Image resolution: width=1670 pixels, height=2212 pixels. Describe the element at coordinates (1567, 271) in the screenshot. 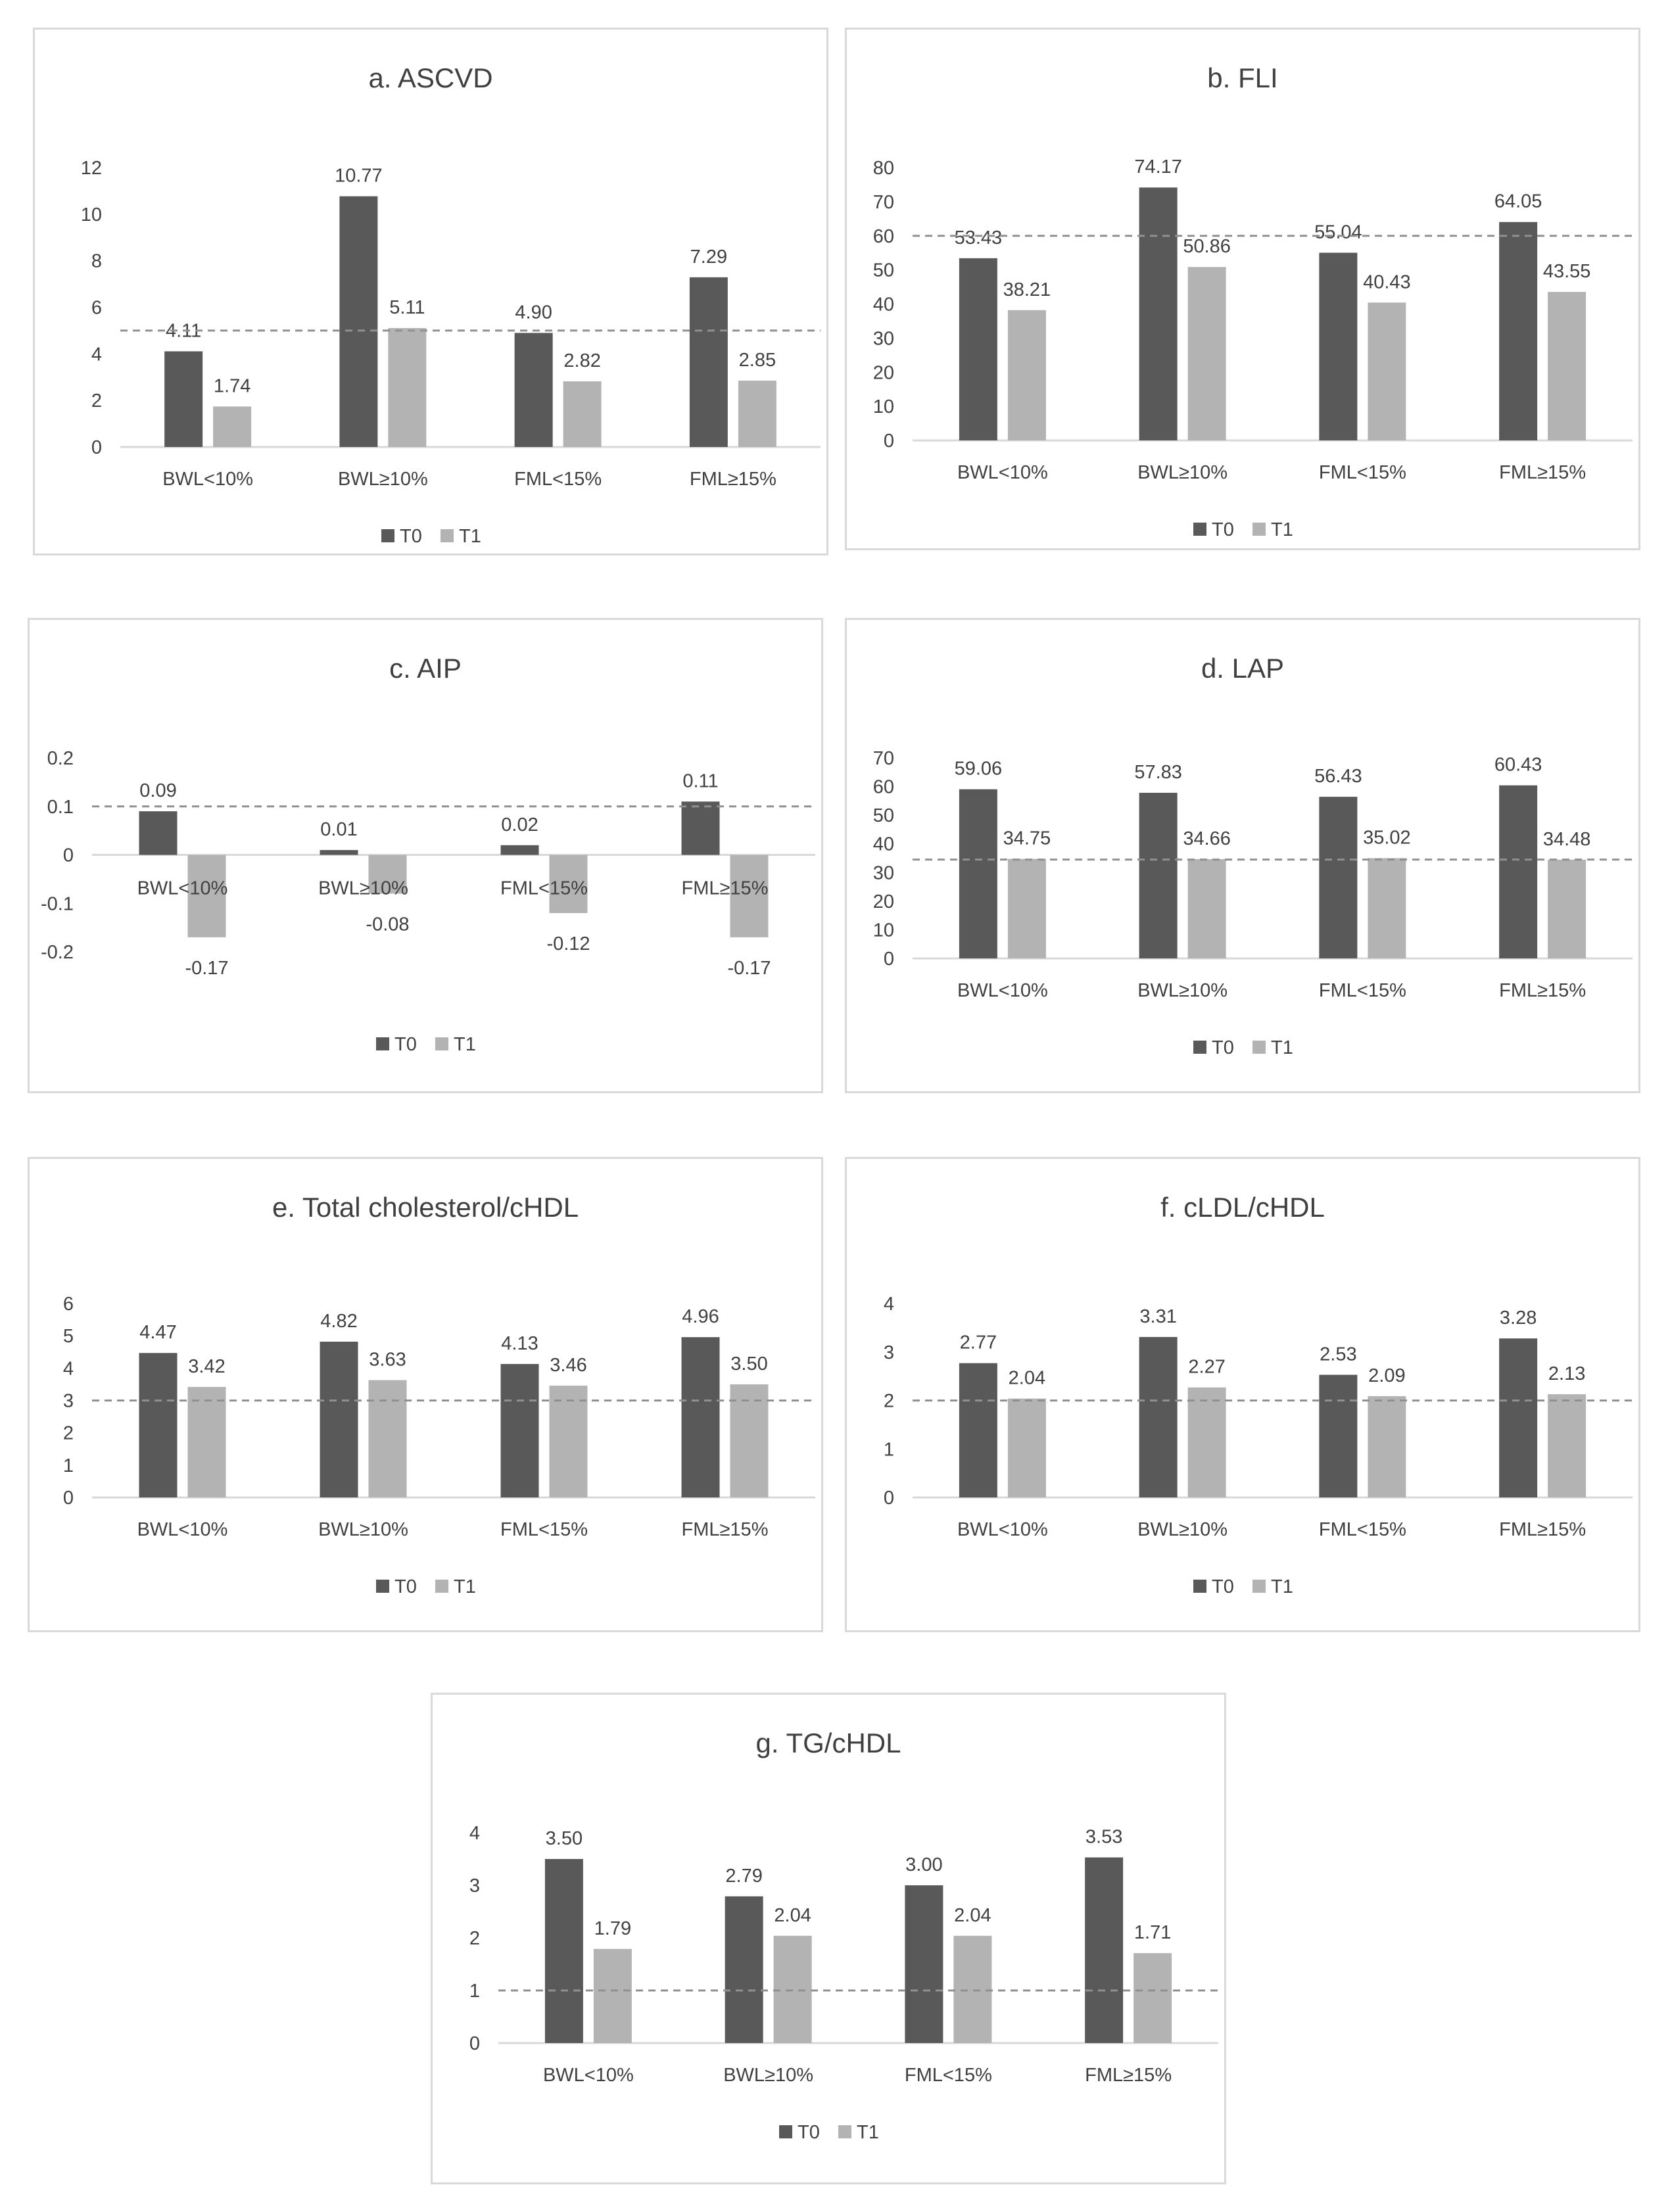

I see `data-label: 43.55` at that location.